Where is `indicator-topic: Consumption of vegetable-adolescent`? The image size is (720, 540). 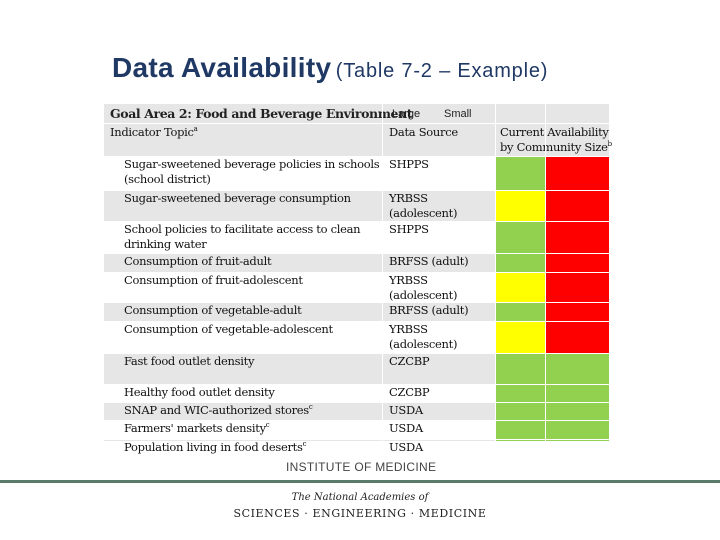 indicator-topic: Consumption of vegetable-adolescent is located at coordinates (228, 329).